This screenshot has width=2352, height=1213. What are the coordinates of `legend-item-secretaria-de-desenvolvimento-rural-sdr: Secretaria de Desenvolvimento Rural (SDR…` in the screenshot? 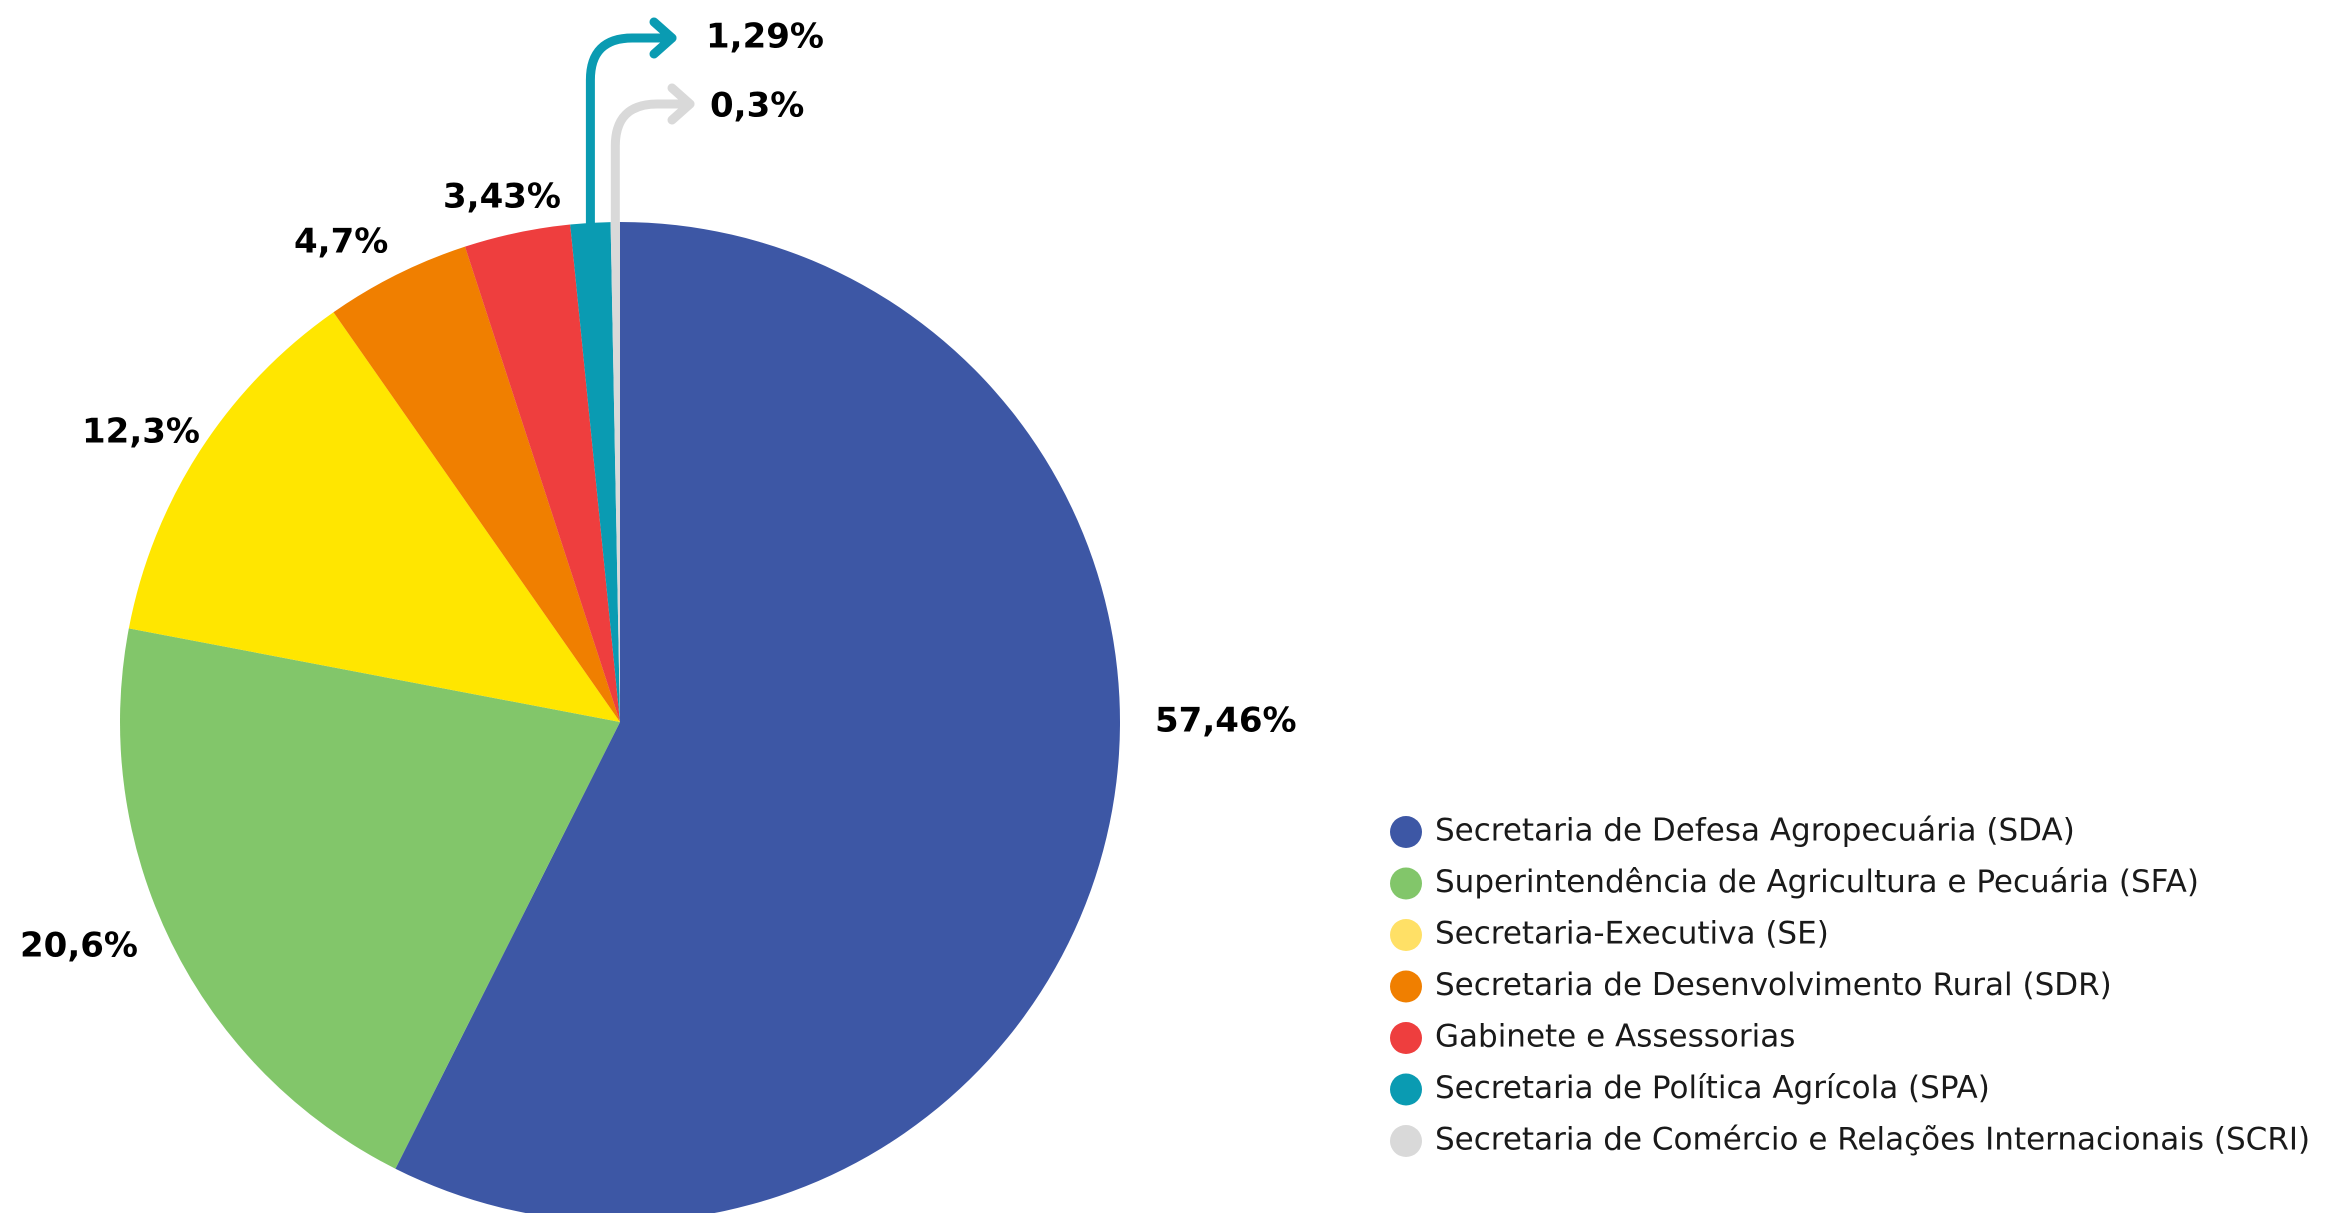 It's located at (1751, 985).